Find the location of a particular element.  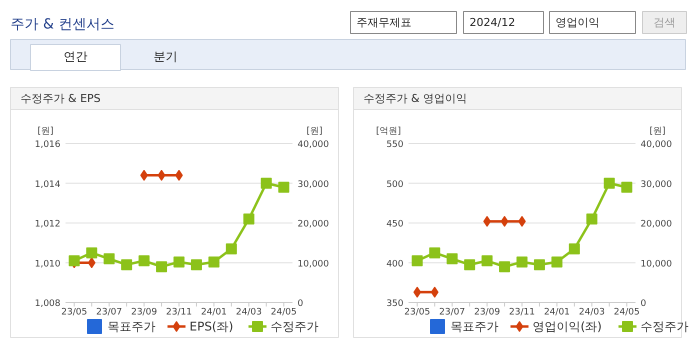

legend-label: EPS(좌) is located at coordinates (212, 327).